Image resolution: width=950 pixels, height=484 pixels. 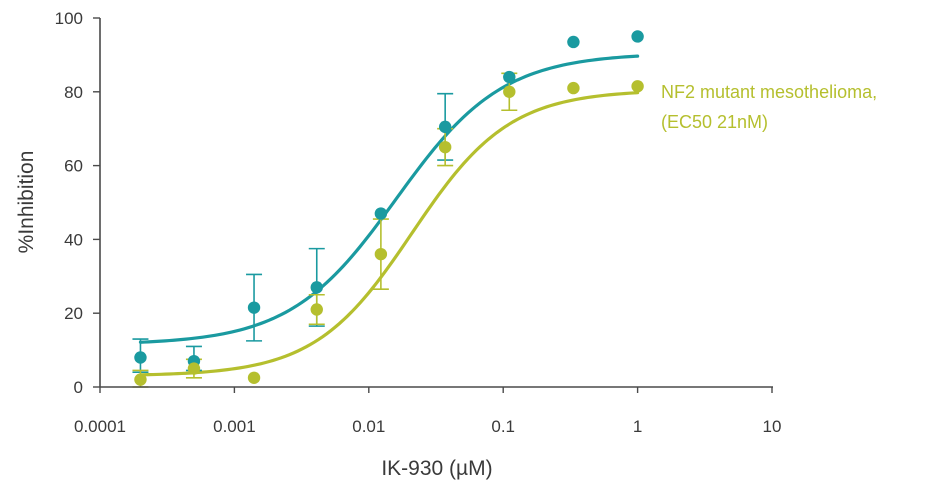 What do you see at coordinates (73, 239) in the screenshot?
I see `y-tick-label: 40` at bounding box center [73, 239].